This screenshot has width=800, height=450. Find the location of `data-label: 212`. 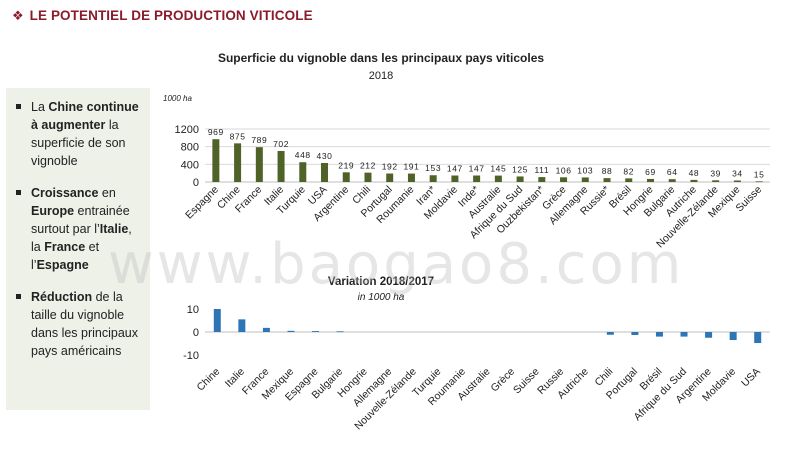

data-label: 212 is located at coordinates (368, 166).